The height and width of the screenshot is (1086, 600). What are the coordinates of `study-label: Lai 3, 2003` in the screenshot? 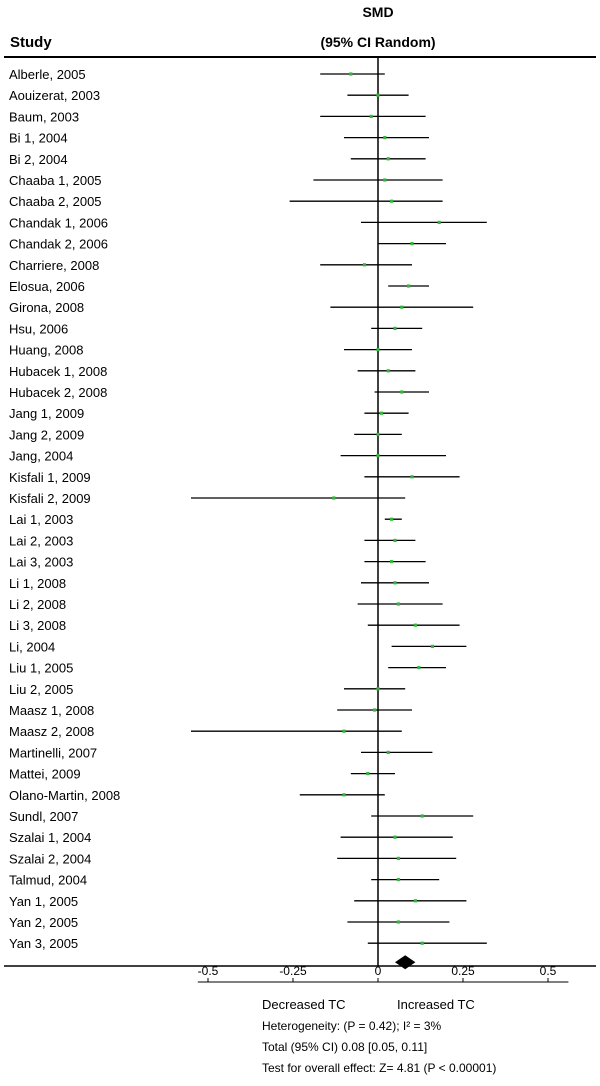 It's located at (41, 562).